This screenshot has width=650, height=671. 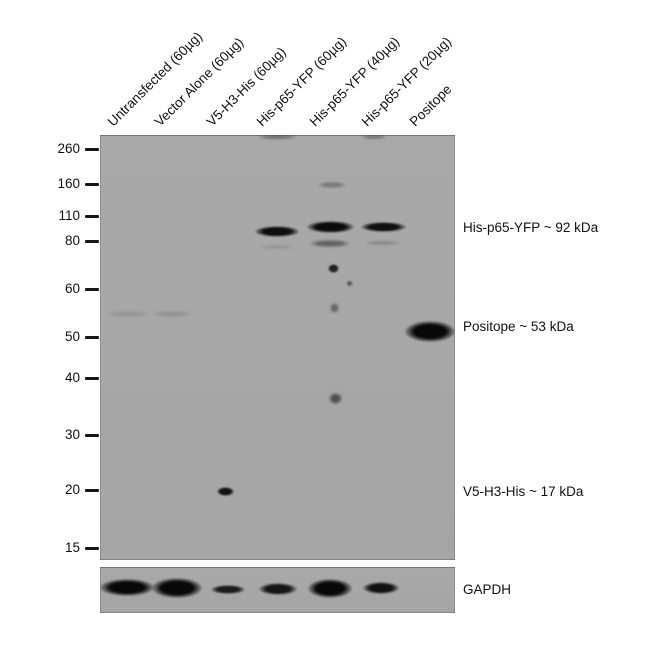 I want to click on band-annotation: Positope ~ 53 kDa, so click(x=518, y=326).